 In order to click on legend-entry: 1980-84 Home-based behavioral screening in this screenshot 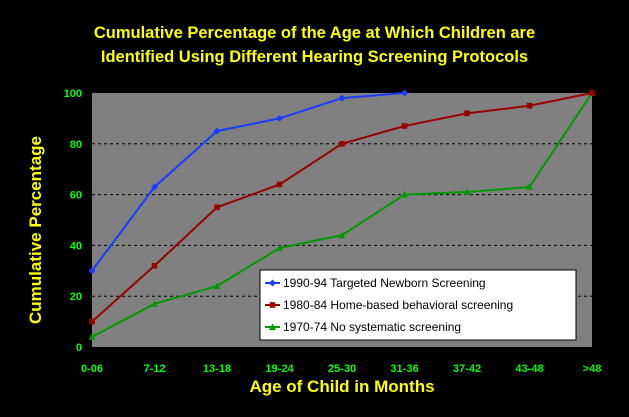, I will do `click(389, 305)`.